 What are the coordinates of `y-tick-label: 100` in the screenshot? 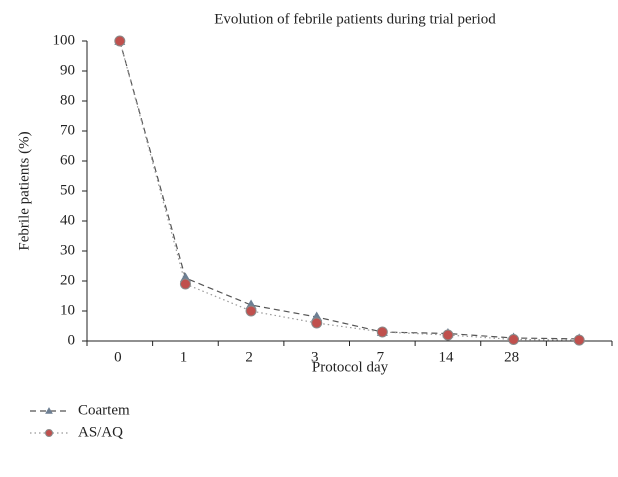 It's located at (64, 40).